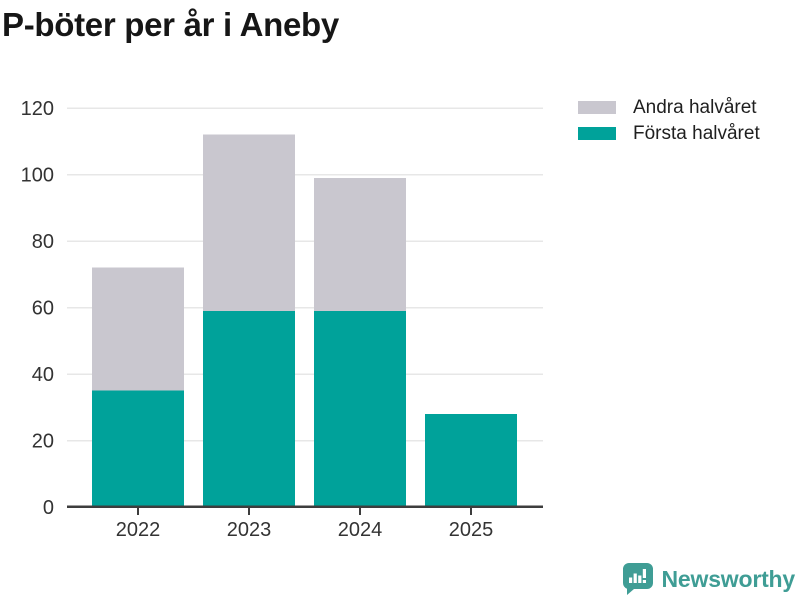  What do you see at coordinates (471, 530) in the screenshot?
I see `x-tick-label: 2025` at bounding box center [471, 530].